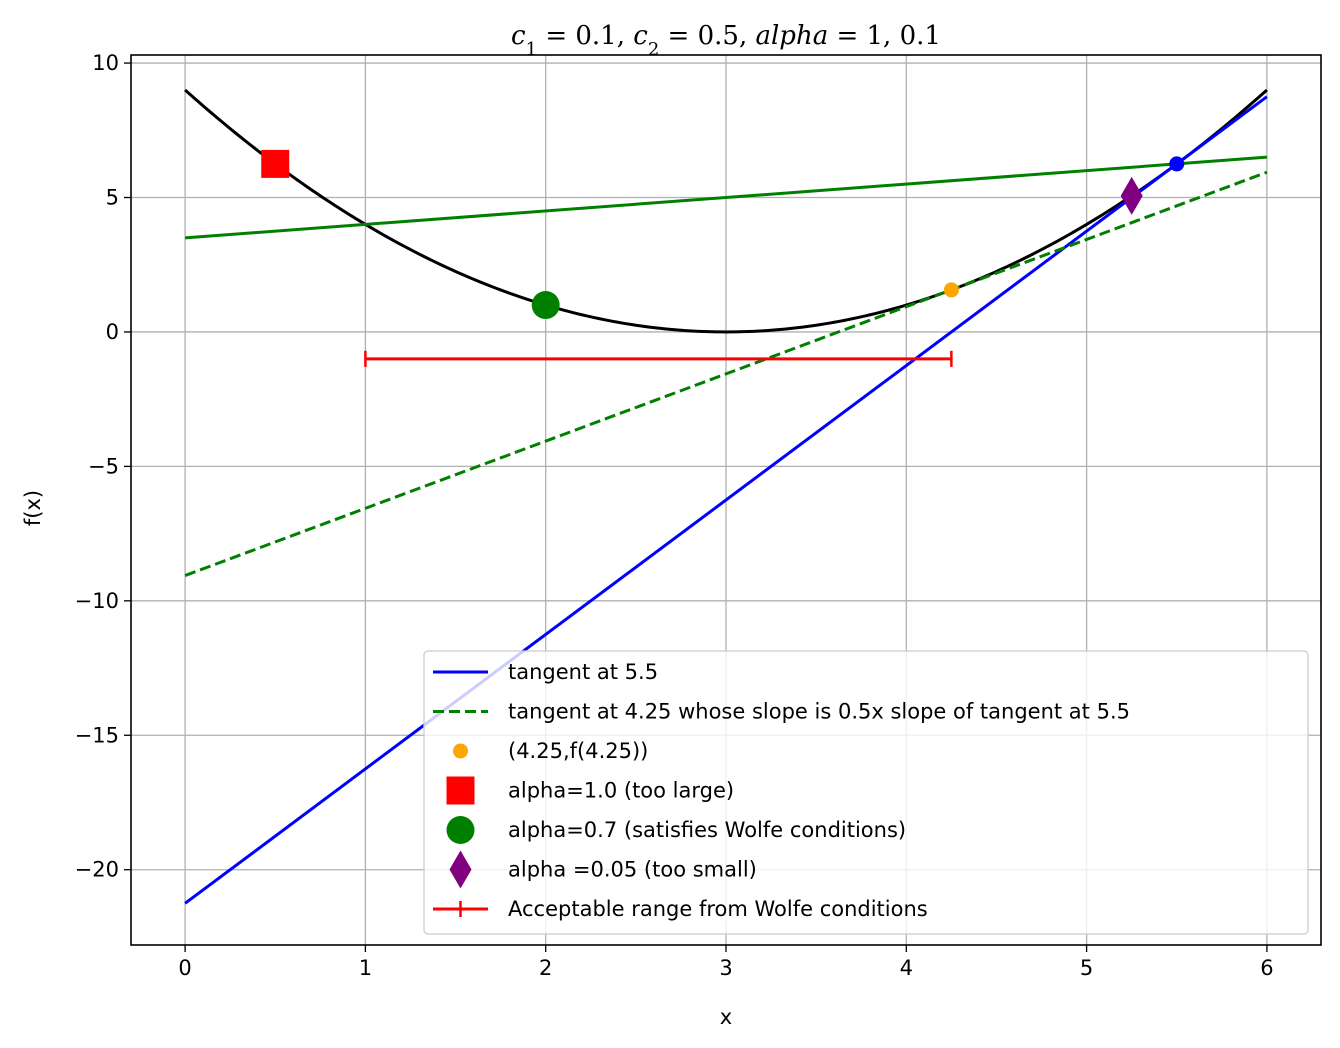 The image size is (1340, 1048). I want to click on legend-item-point-4-25: (4.25,f(4.25)), so click(550, 751).